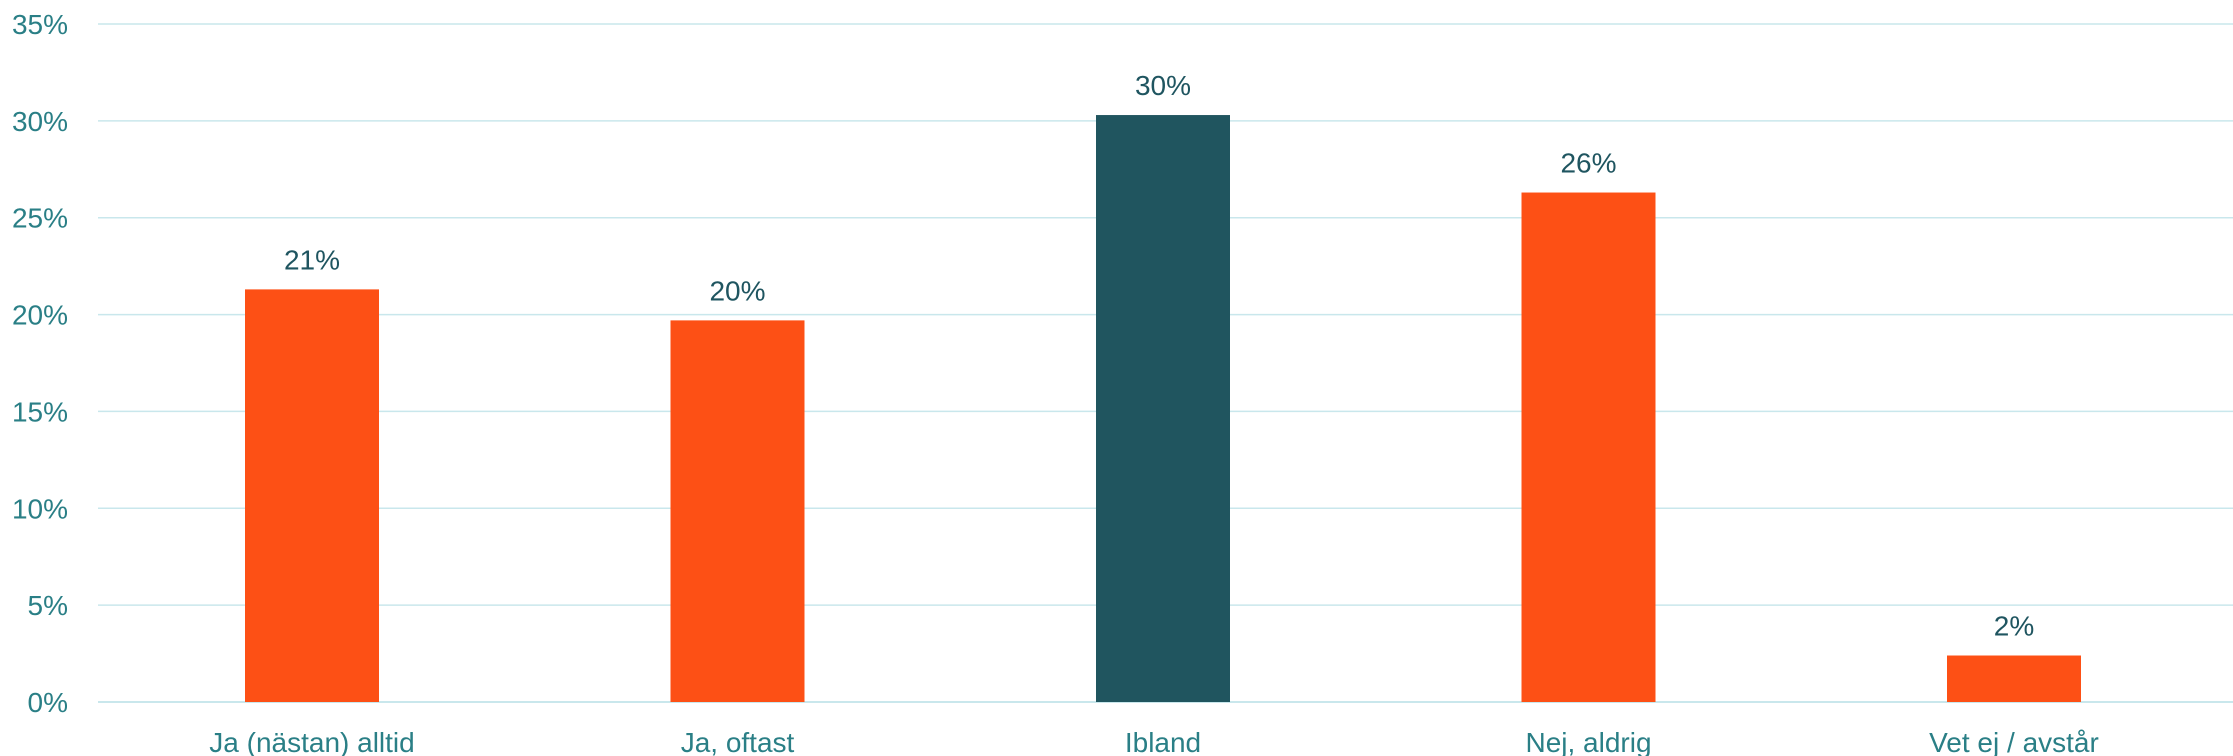  What do you see at coordinates (40, 24) in the screenshot?
I see `y-tick-label: 35%` at bounding box center [40, 24].